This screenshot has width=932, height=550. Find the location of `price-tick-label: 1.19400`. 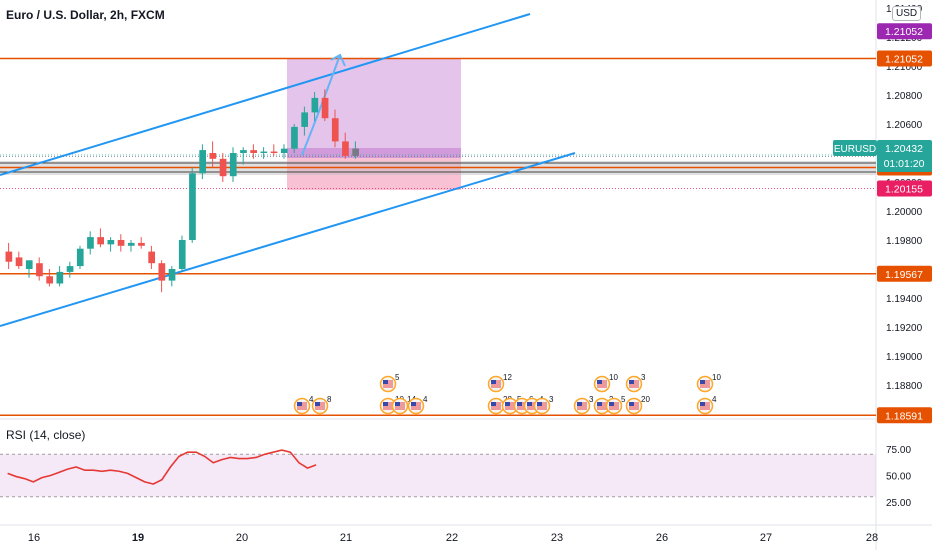

price-tick-label: 1.19400 is located at coordinates (904, 299).